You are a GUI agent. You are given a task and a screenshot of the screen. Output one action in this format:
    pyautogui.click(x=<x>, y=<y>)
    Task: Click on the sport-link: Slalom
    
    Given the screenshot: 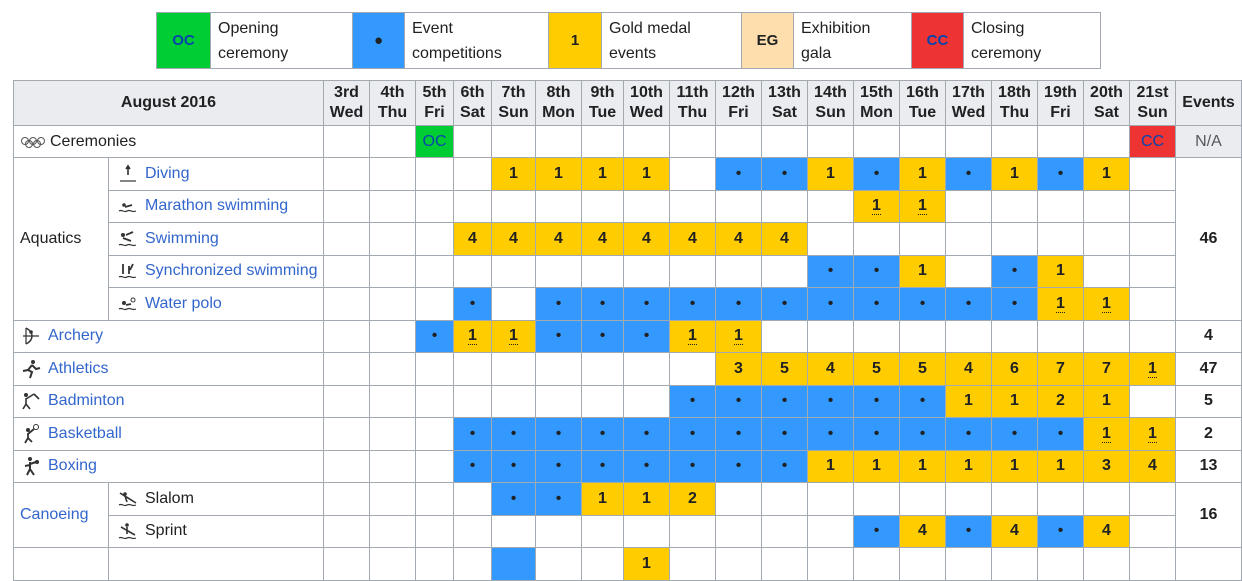 What is the action you would take?
    pyautogui.click(x=169, y=498)
    